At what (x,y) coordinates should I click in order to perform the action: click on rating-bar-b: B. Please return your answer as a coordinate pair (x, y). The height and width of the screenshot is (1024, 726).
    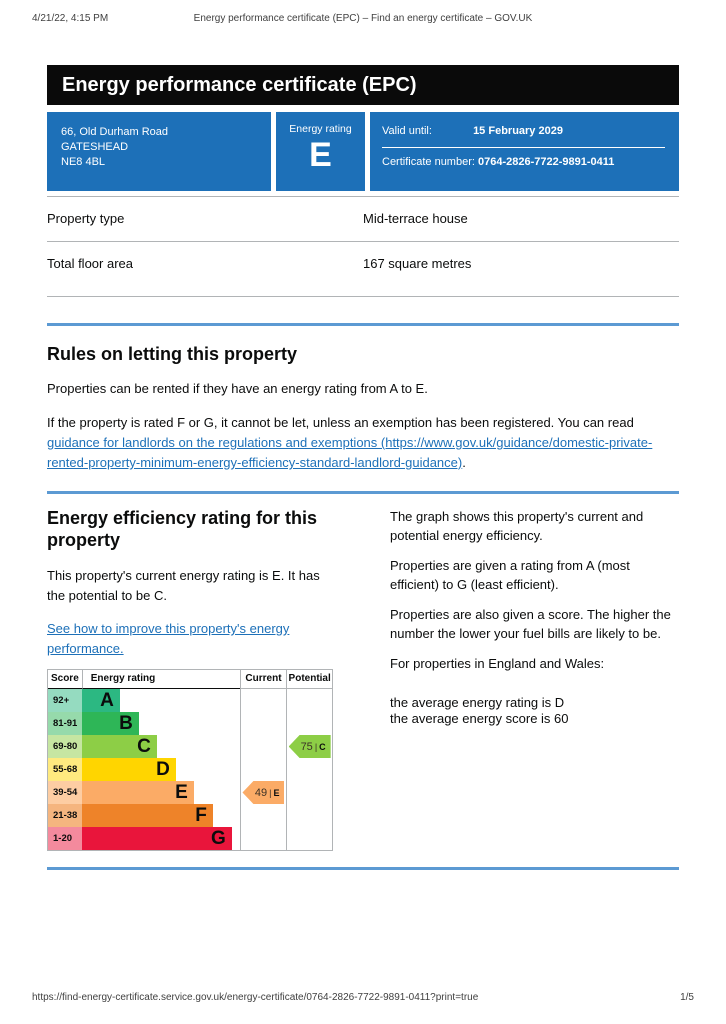
    Looking at the image, I should click on (110, 723).